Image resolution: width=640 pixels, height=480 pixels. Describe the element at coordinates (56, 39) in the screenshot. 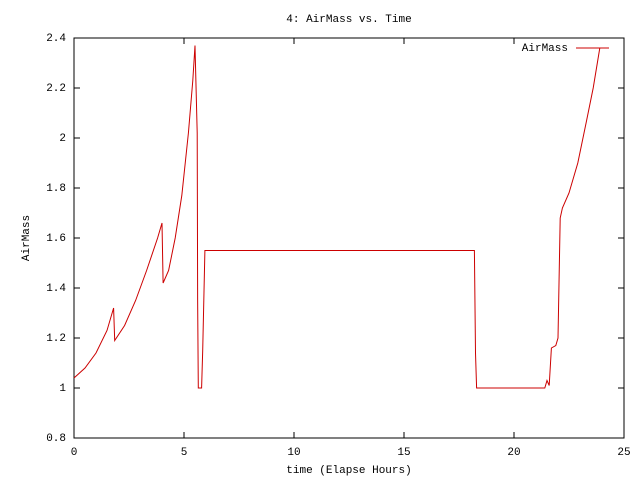

I see `y-tick-label: 2.4` at that location.